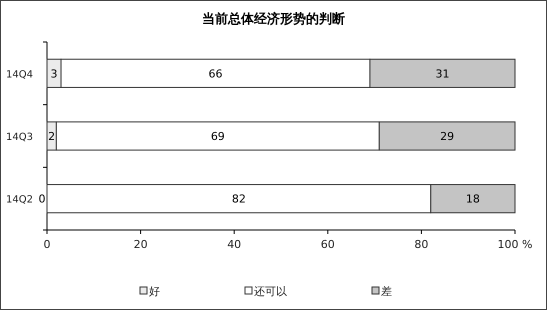 The width and height of the screenshot is (547, 310). Describe the element at coordinates (386, 291) in the screenshot. I see `legend-label: 差` at that location.